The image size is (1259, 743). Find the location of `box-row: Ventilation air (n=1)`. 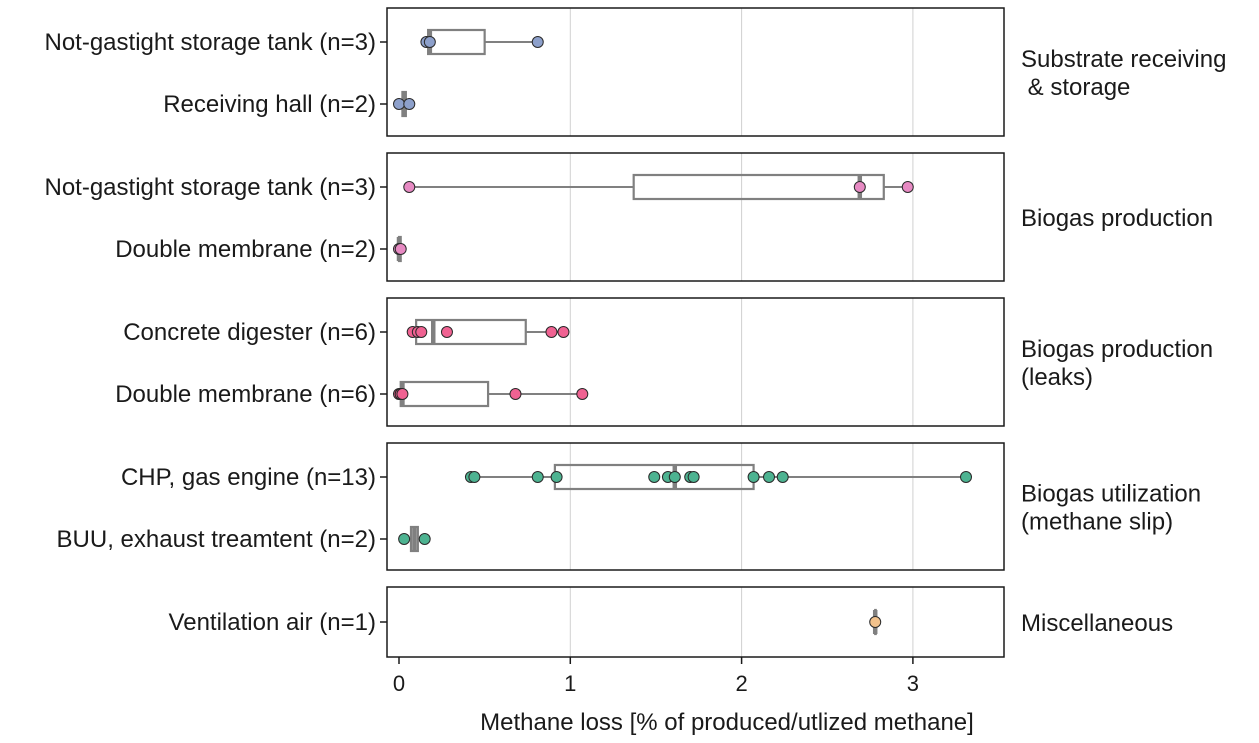

box-row: Ventilation air (n=1) is located at coordinates (525, 622).